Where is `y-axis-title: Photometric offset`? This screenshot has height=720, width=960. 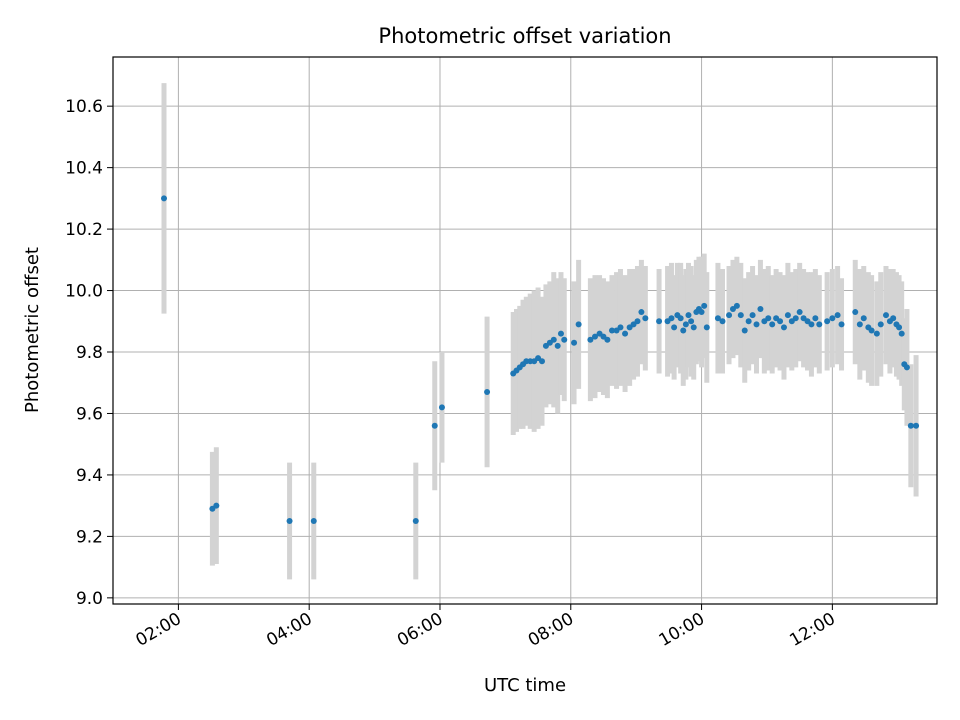
y-axis-title: Photometric offset is located at coordinates (32, 330).